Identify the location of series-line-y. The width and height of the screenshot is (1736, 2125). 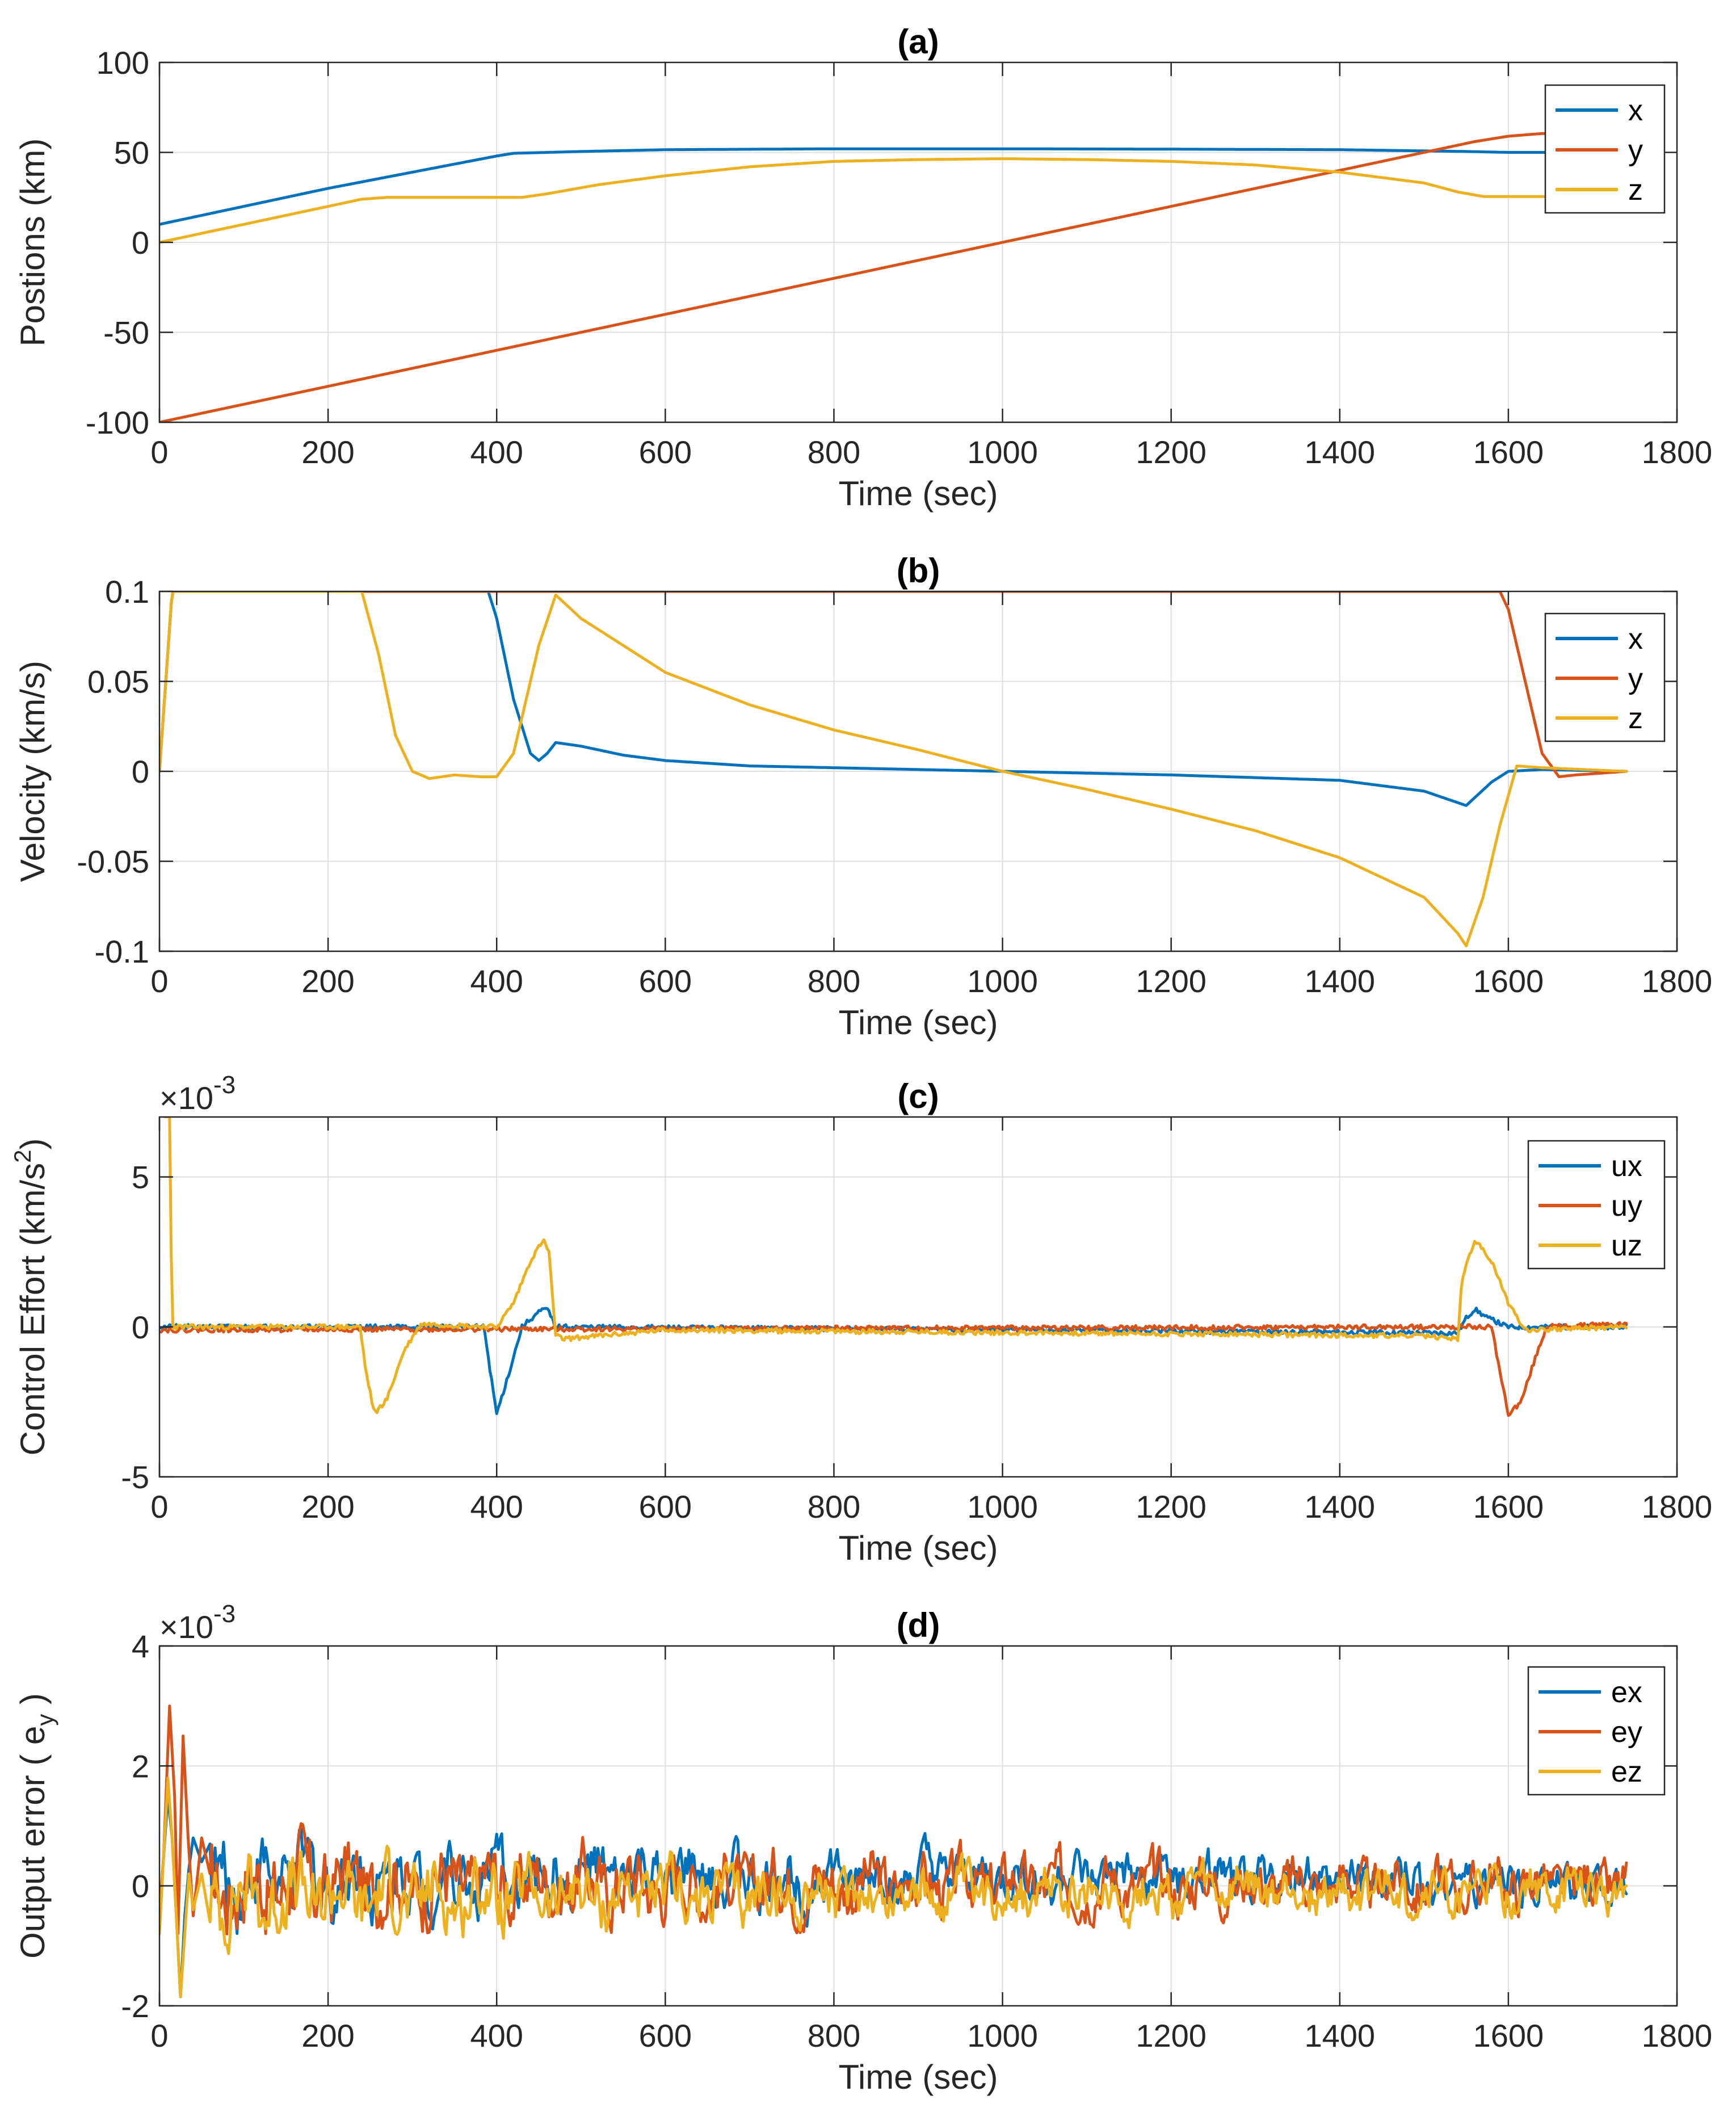
(893, 277).